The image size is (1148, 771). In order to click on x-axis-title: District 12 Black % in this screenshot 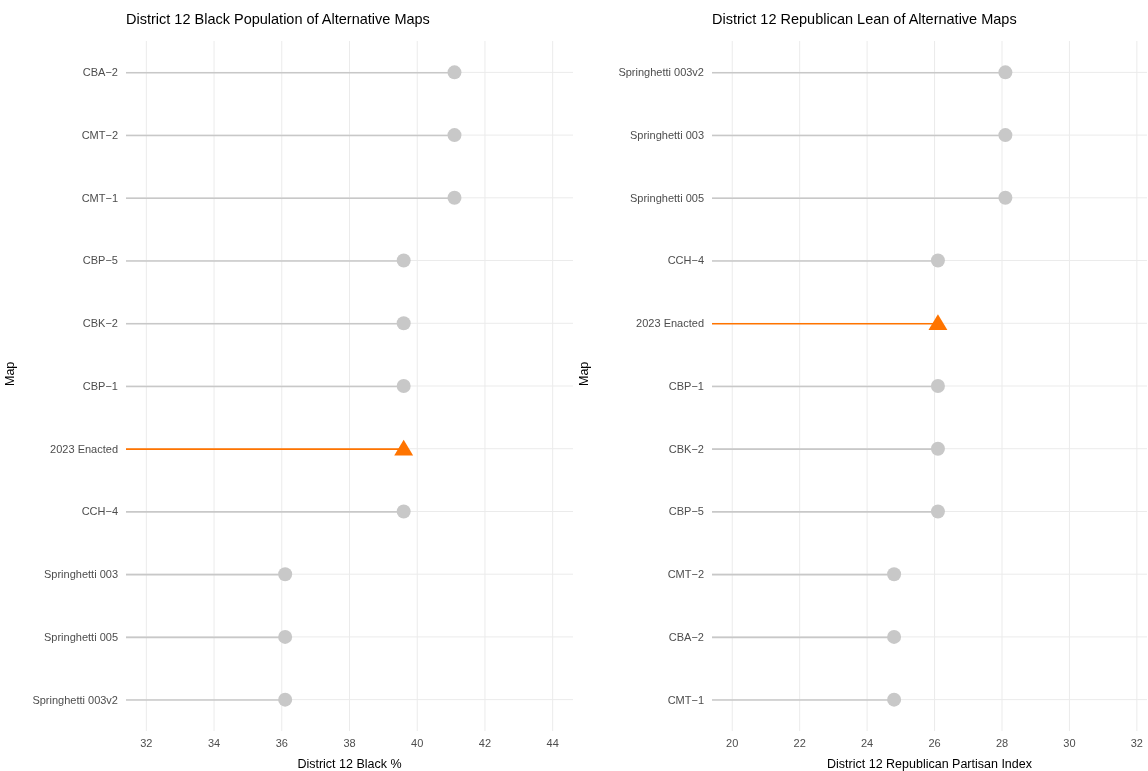, I will do `click(349, 764)`.